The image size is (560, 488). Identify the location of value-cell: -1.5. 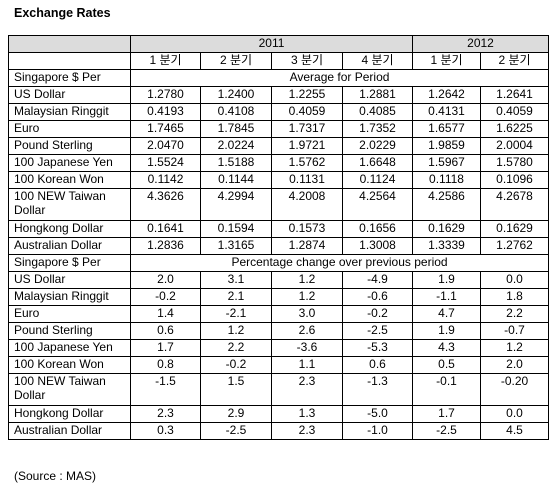
(165, 389).